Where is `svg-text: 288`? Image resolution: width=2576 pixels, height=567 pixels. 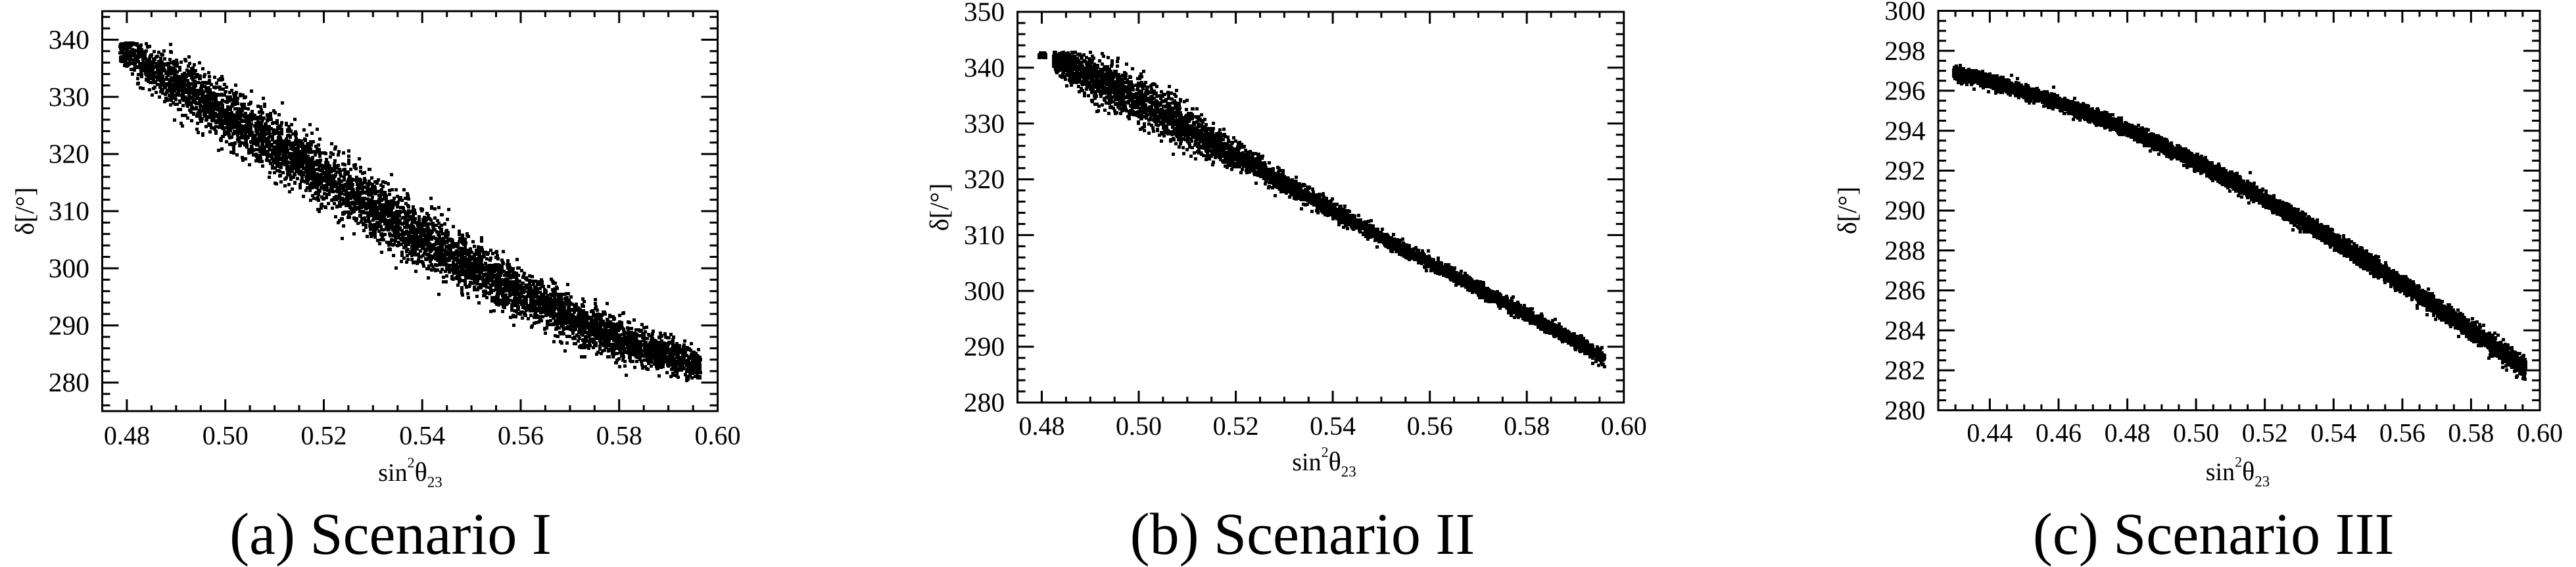 svg-text: 288 is located at coordinates (1905, 250).